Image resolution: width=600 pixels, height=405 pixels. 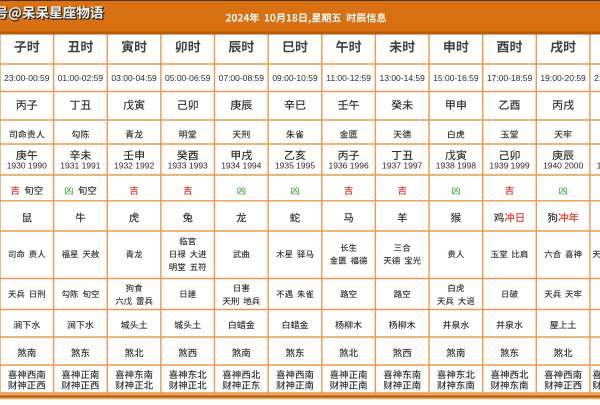 I want to click on svg-text: 1934 1994, so click(x=241, y=166).